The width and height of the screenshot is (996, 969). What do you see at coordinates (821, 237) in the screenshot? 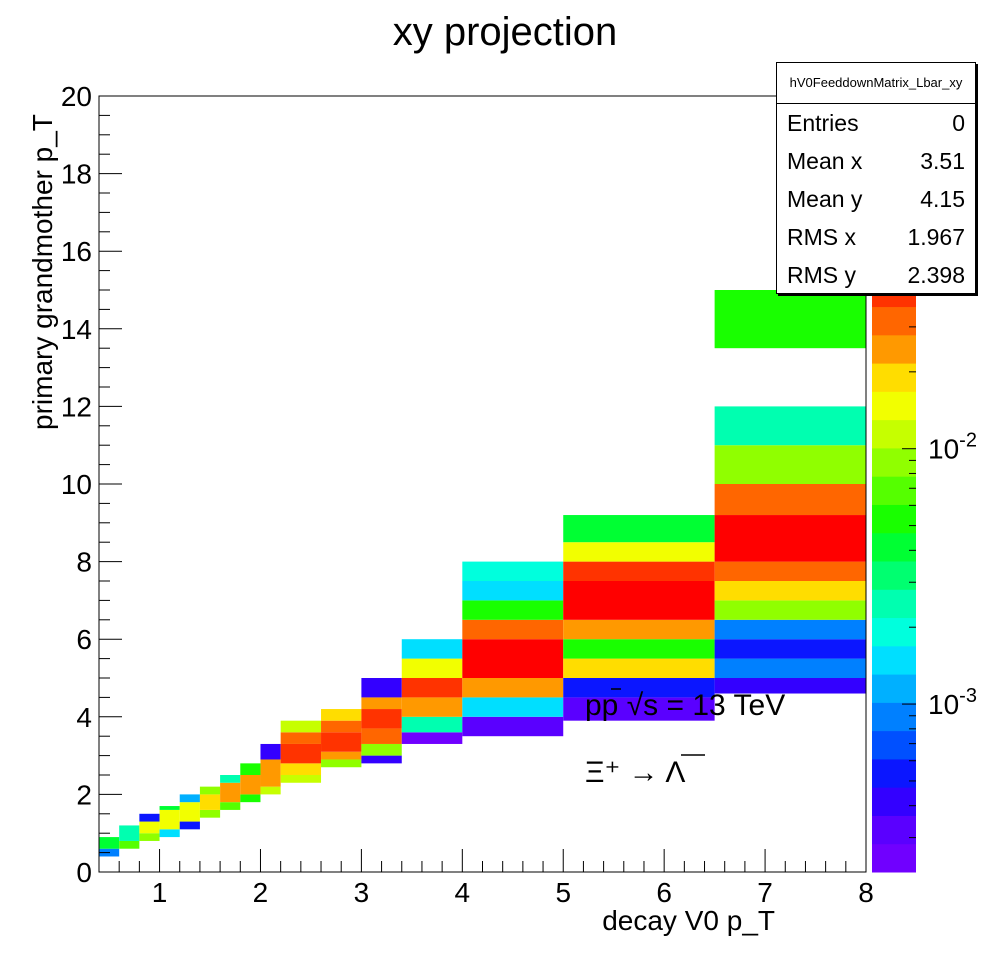
I see `stats-label: RMS x` at bounding box center [821, 237].